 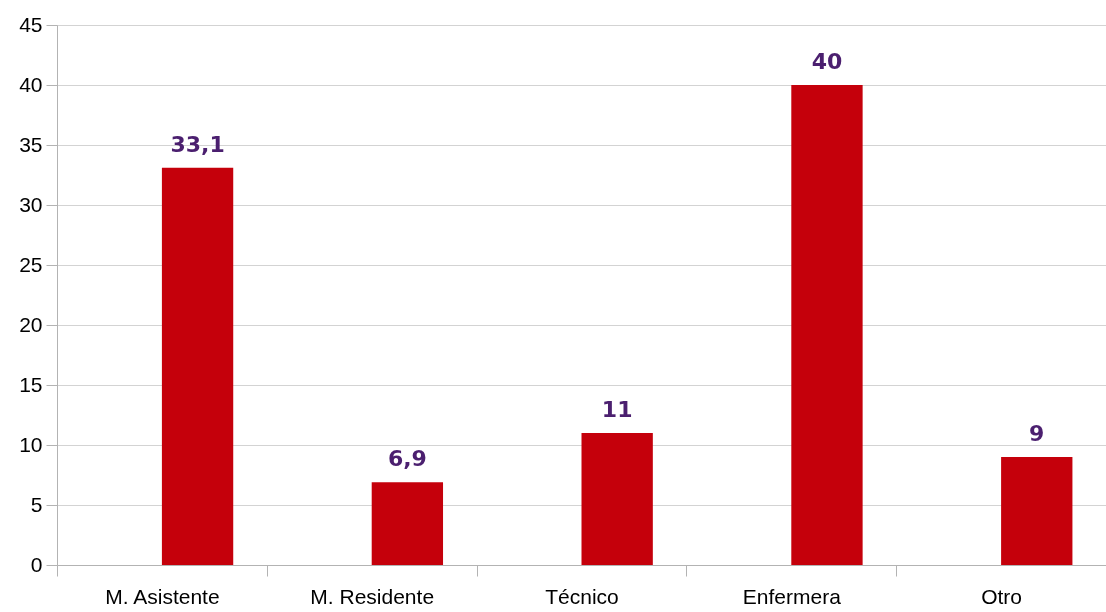 I want to click on x-tick-label: Técnico, so click(x=582, y=596).